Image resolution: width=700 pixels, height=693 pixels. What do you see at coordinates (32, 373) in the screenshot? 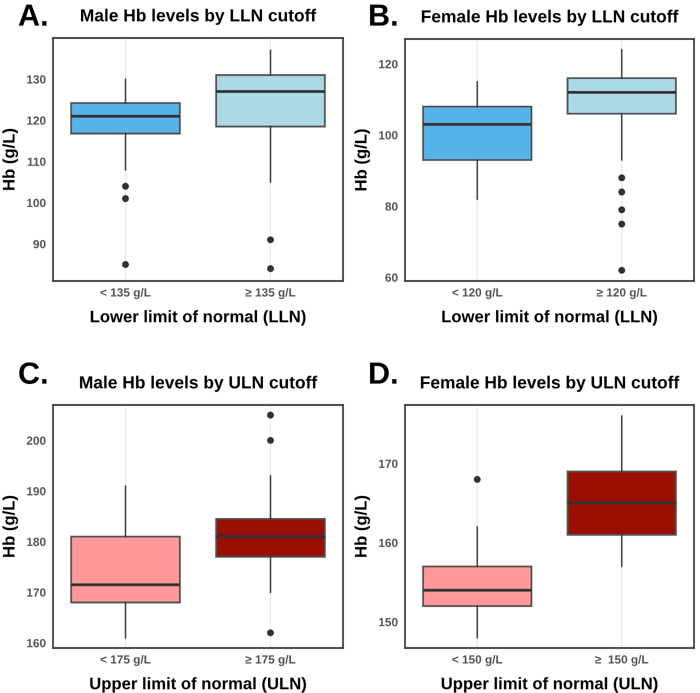
I see `text: C.` at bounding box center [32, 373].